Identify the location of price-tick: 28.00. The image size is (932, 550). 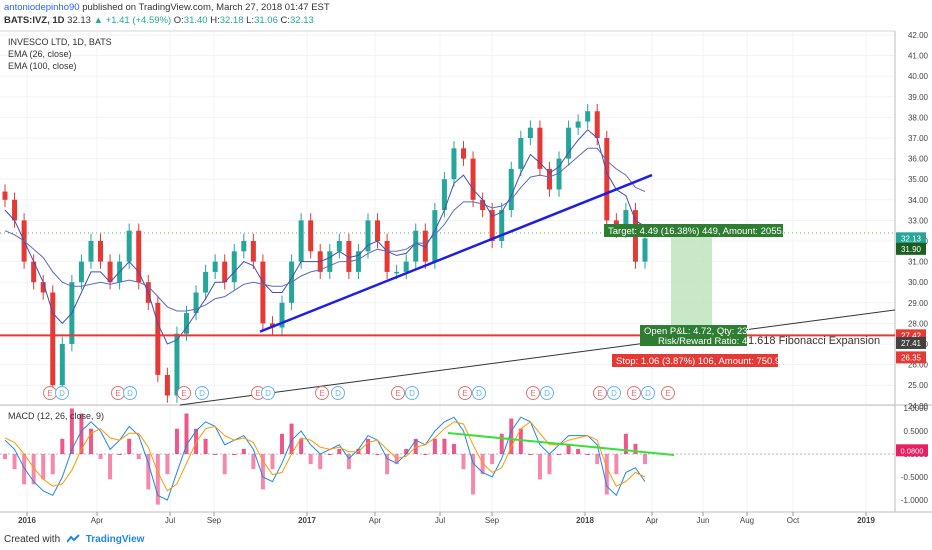
(918, 323).